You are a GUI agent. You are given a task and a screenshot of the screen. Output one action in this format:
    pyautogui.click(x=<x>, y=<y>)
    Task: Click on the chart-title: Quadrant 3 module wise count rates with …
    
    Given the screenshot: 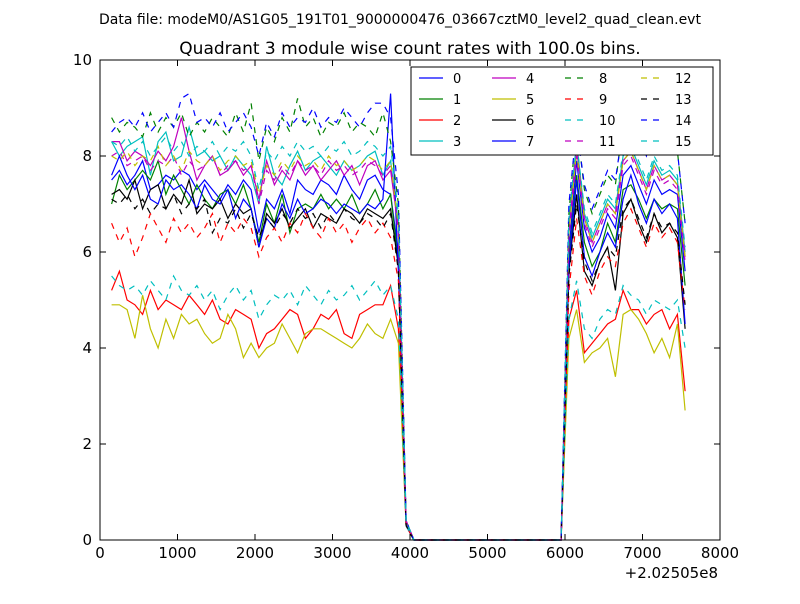 What is the action you would take?
    pyautogui.click(x=409, y=49)
    